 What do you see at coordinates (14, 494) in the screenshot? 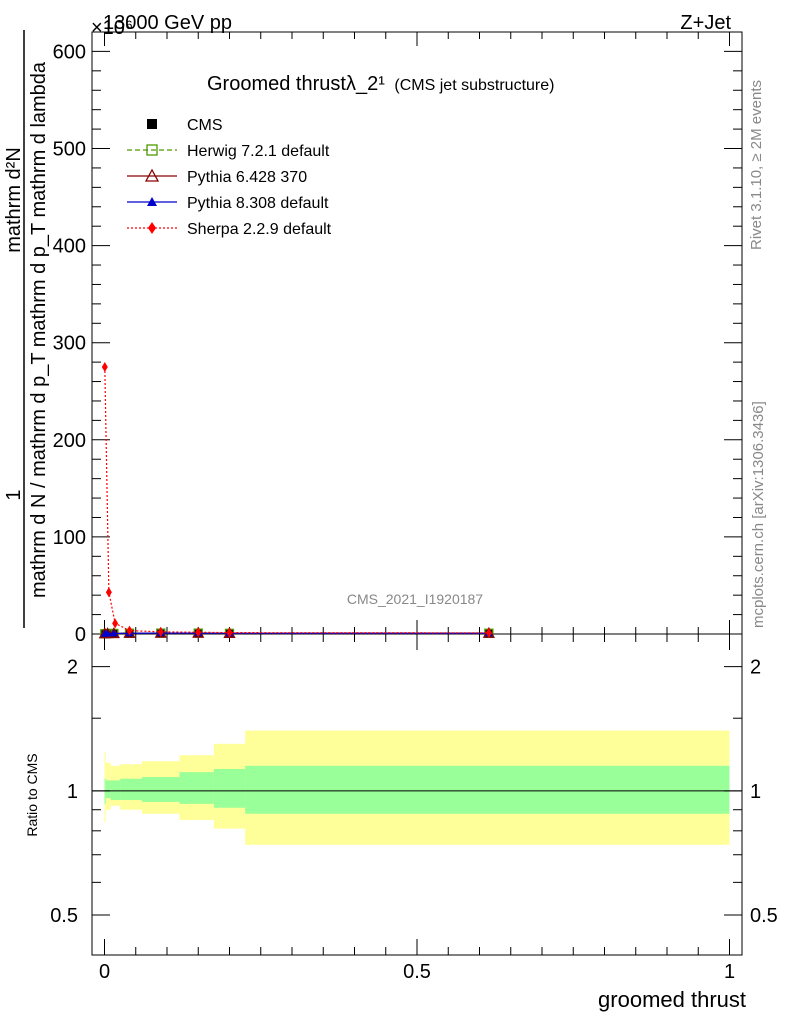
I see `ylabel-numerator: 1` at bounding box center [14, 494].